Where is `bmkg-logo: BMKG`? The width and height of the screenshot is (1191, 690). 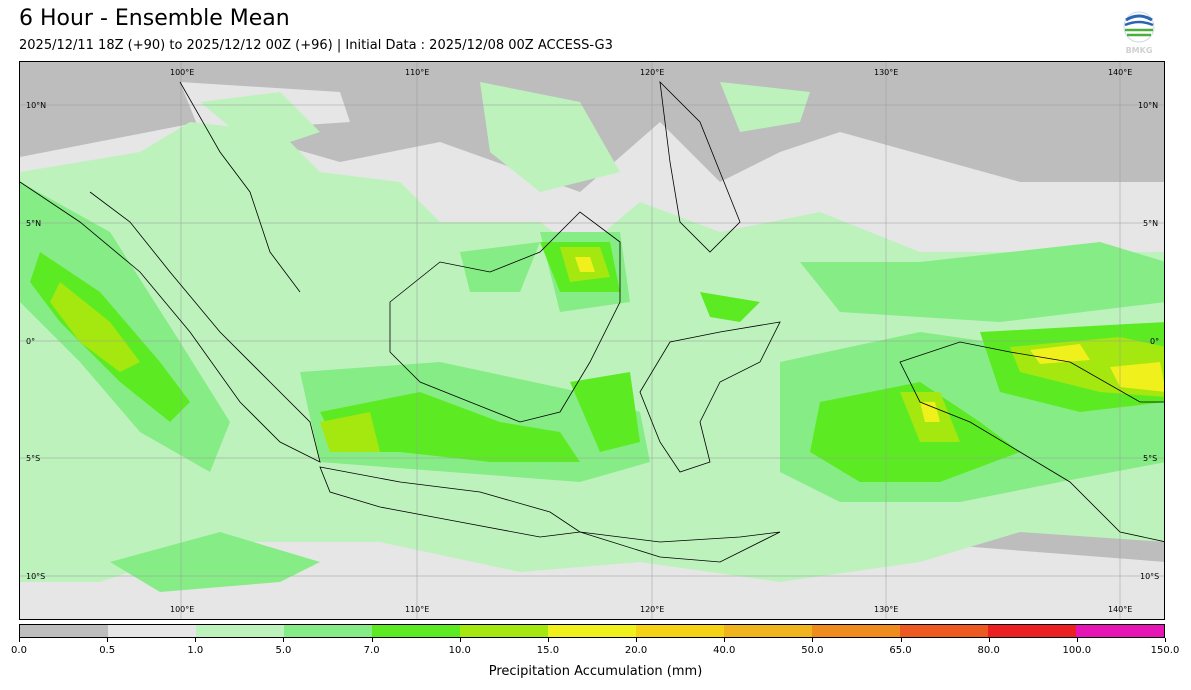 bmkg-logo: BMKG is located at coordinates (1139, 33).